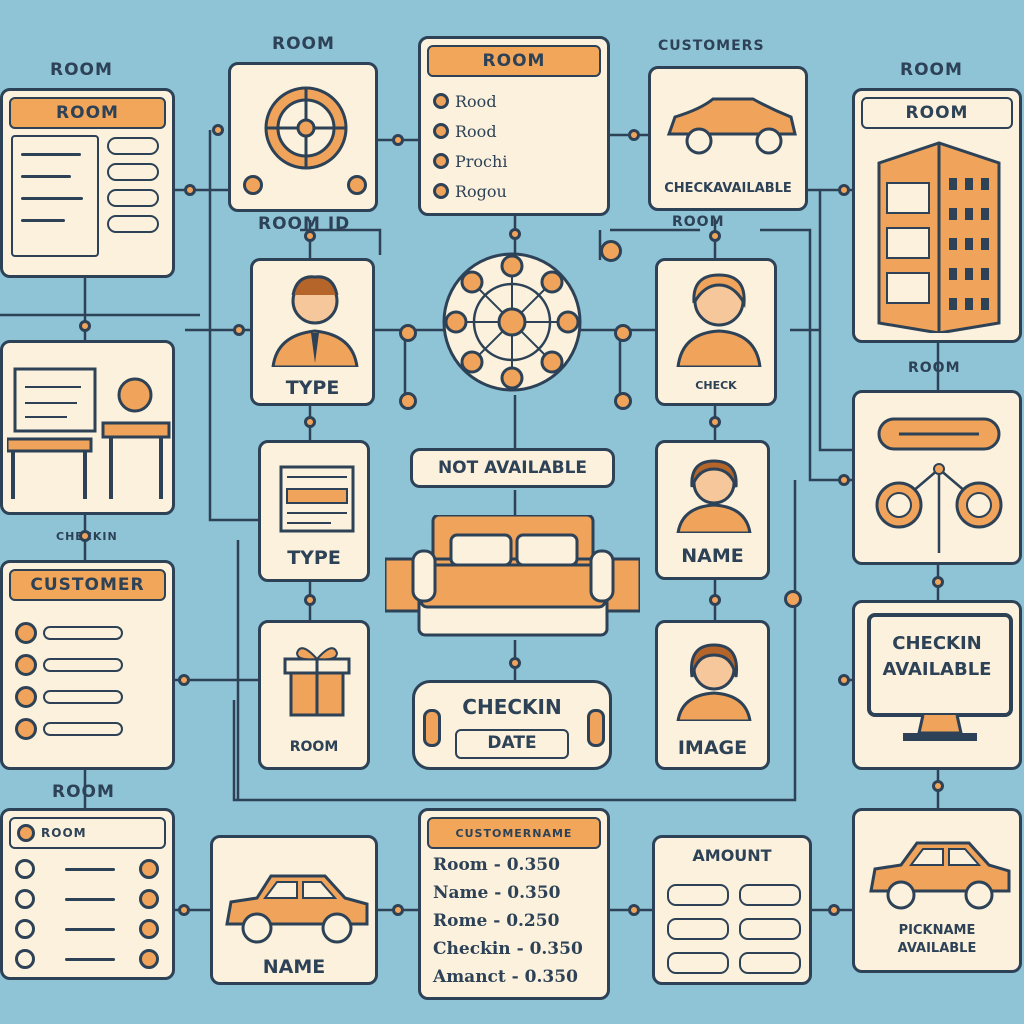 This screenshot has width=1024, height=1024. I want to click on room-link-card, so click(937, 477).